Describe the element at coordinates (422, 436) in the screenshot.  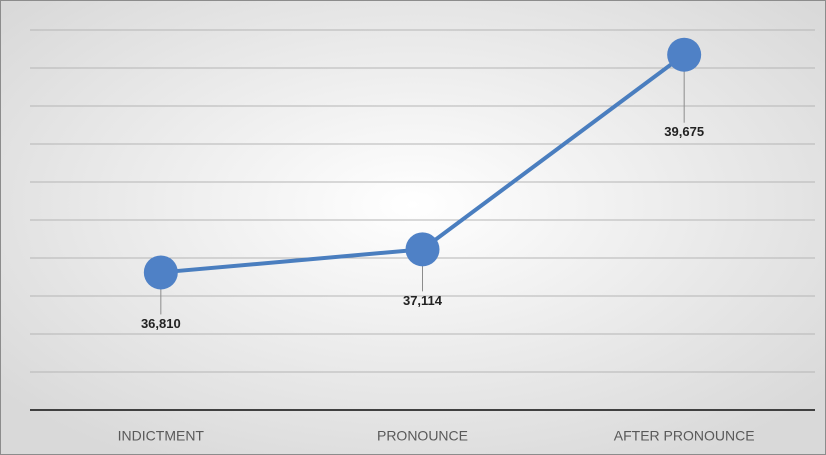
I see `x-tick-label: PRONOUNCE` at that location.